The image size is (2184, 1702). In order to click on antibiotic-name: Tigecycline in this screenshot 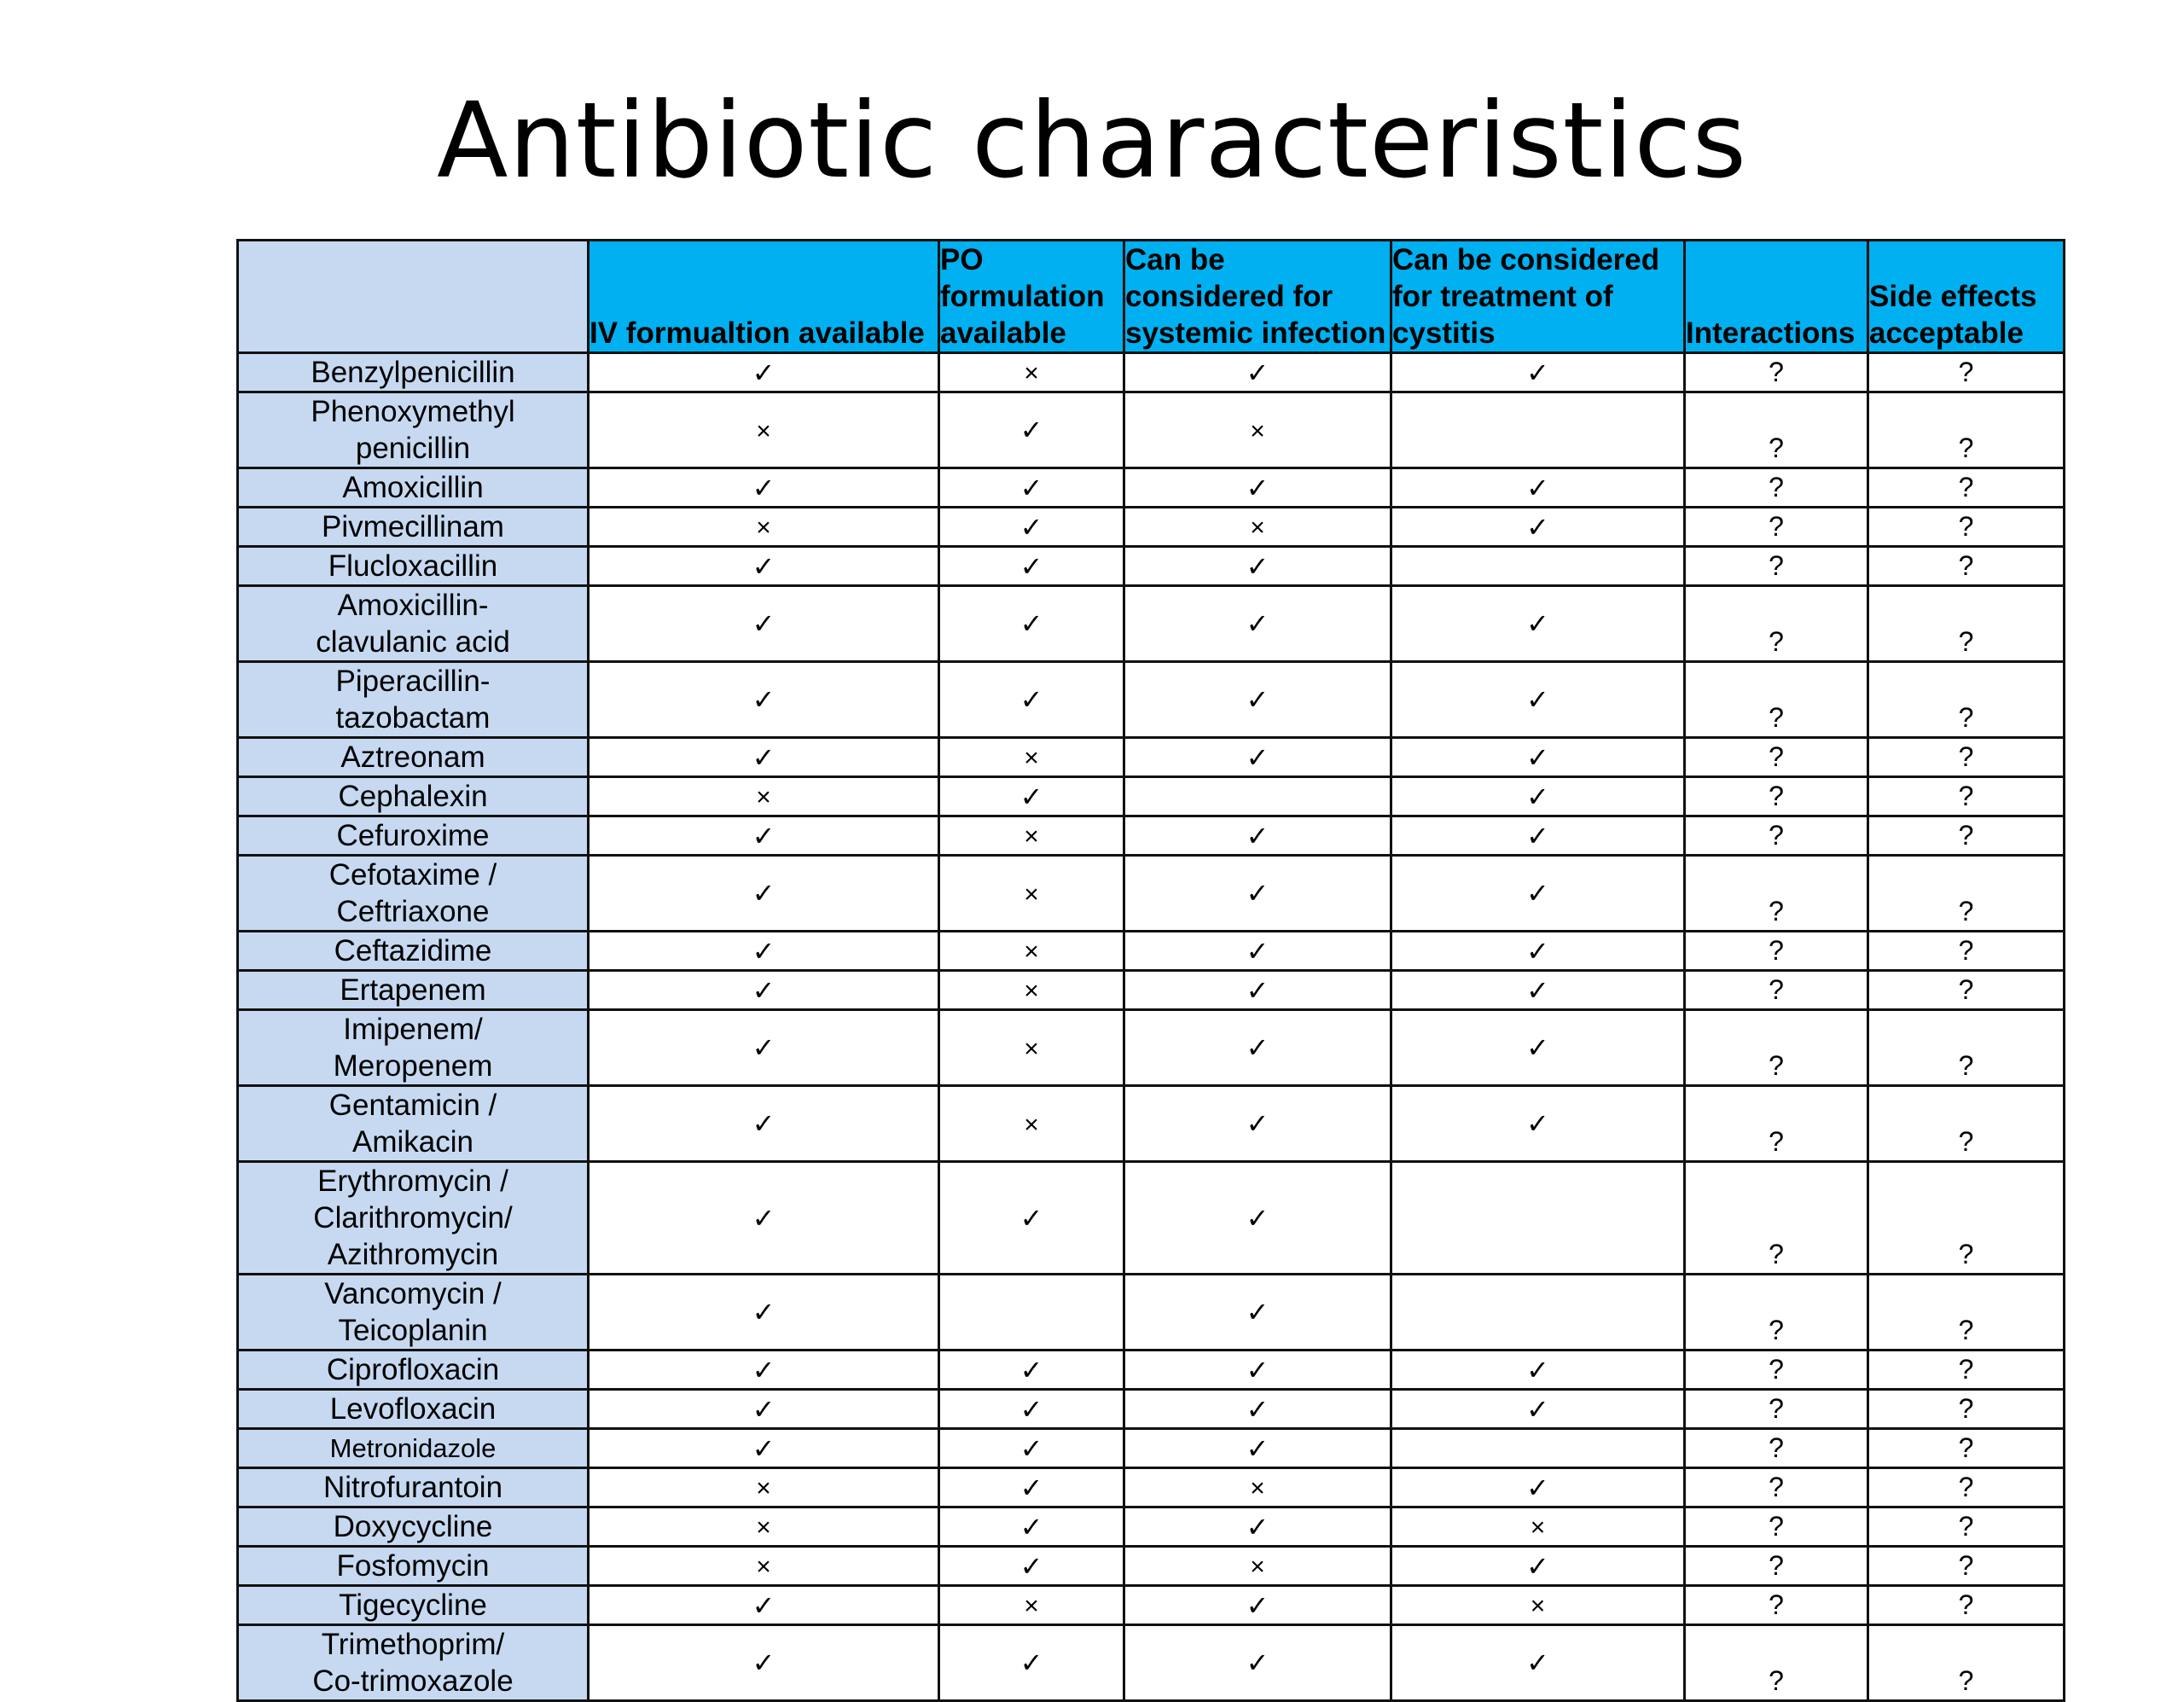, I will do `click(413, 1605)`.